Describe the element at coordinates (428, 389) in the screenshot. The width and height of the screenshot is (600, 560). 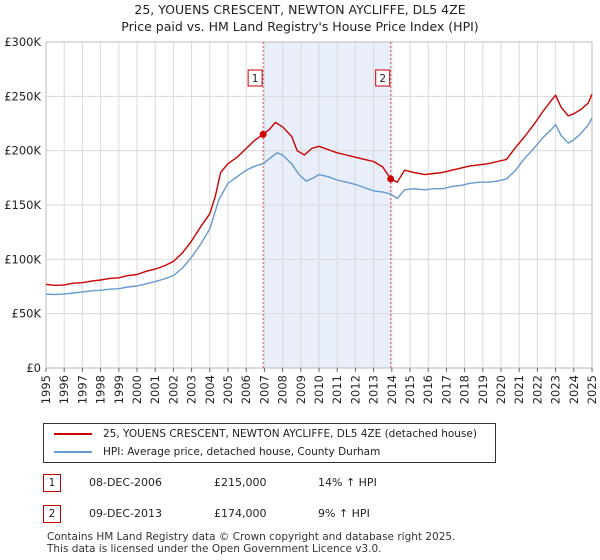
I see `x-tick-label: 2016` at that location.